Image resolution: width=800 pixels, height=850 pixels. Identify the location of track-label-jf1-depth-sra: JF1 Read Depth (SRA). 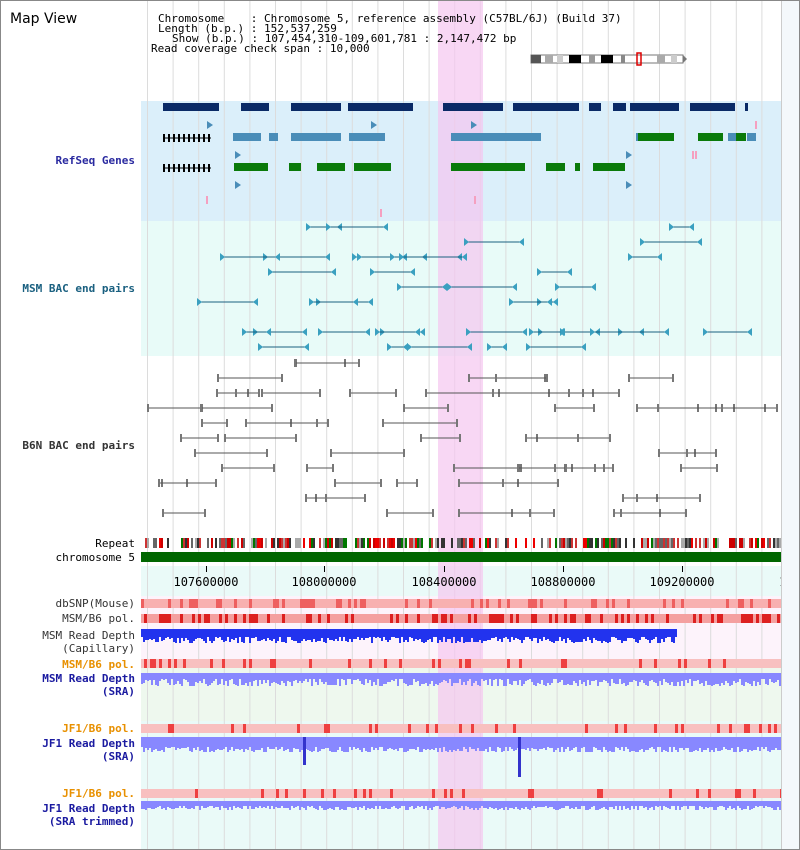
(88, 750).